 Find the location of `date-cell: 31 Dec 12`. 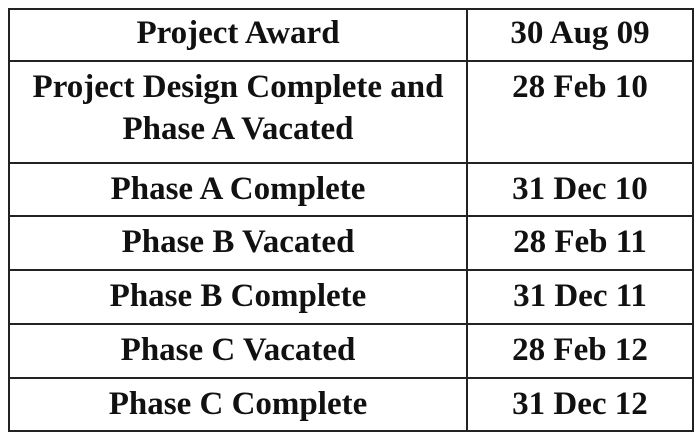

date-cell: 31 Dec 12 is located at coordinates (580, 404).